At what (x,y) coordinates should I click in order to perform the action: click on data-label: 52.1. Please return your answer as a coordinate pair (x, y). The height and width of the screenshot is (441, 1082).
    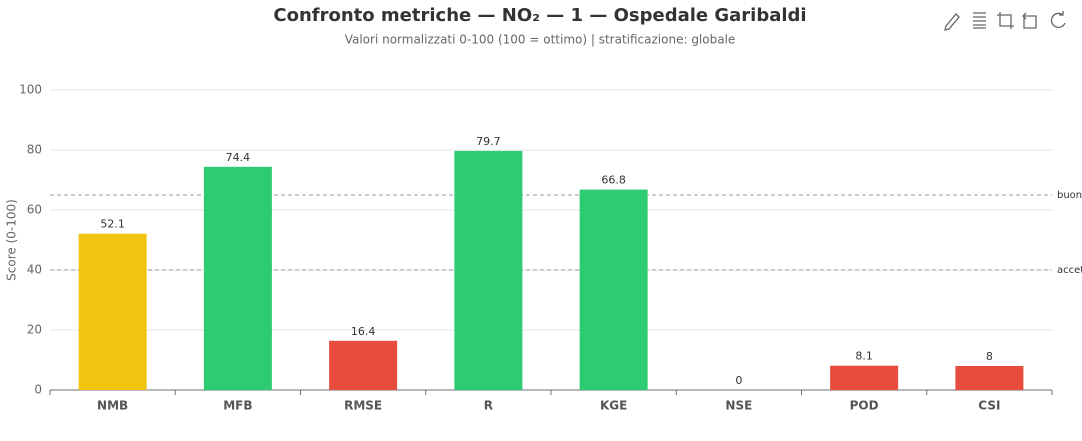
    Looking at the image, I should click on (112, 224).